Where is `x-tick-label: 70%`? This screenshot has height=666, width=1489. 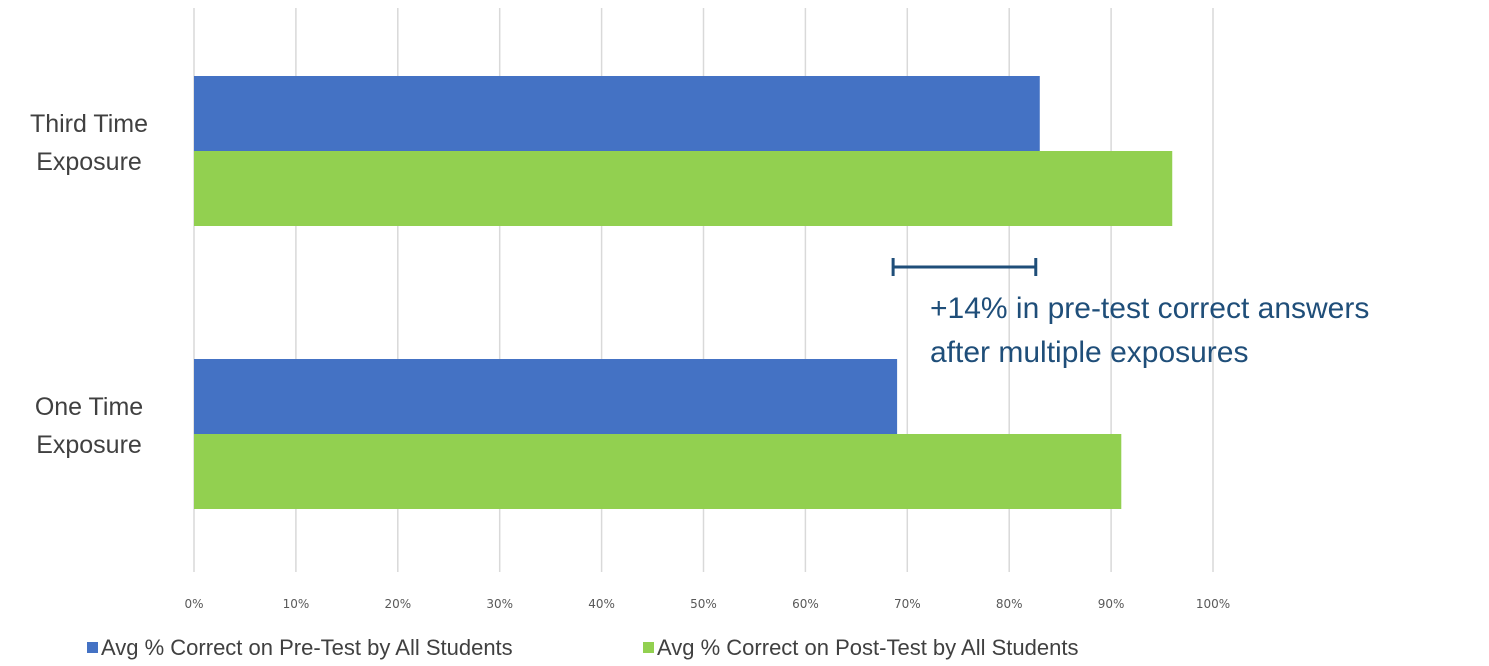 x-tick-label: 70% is located at coordinates (907, 604).